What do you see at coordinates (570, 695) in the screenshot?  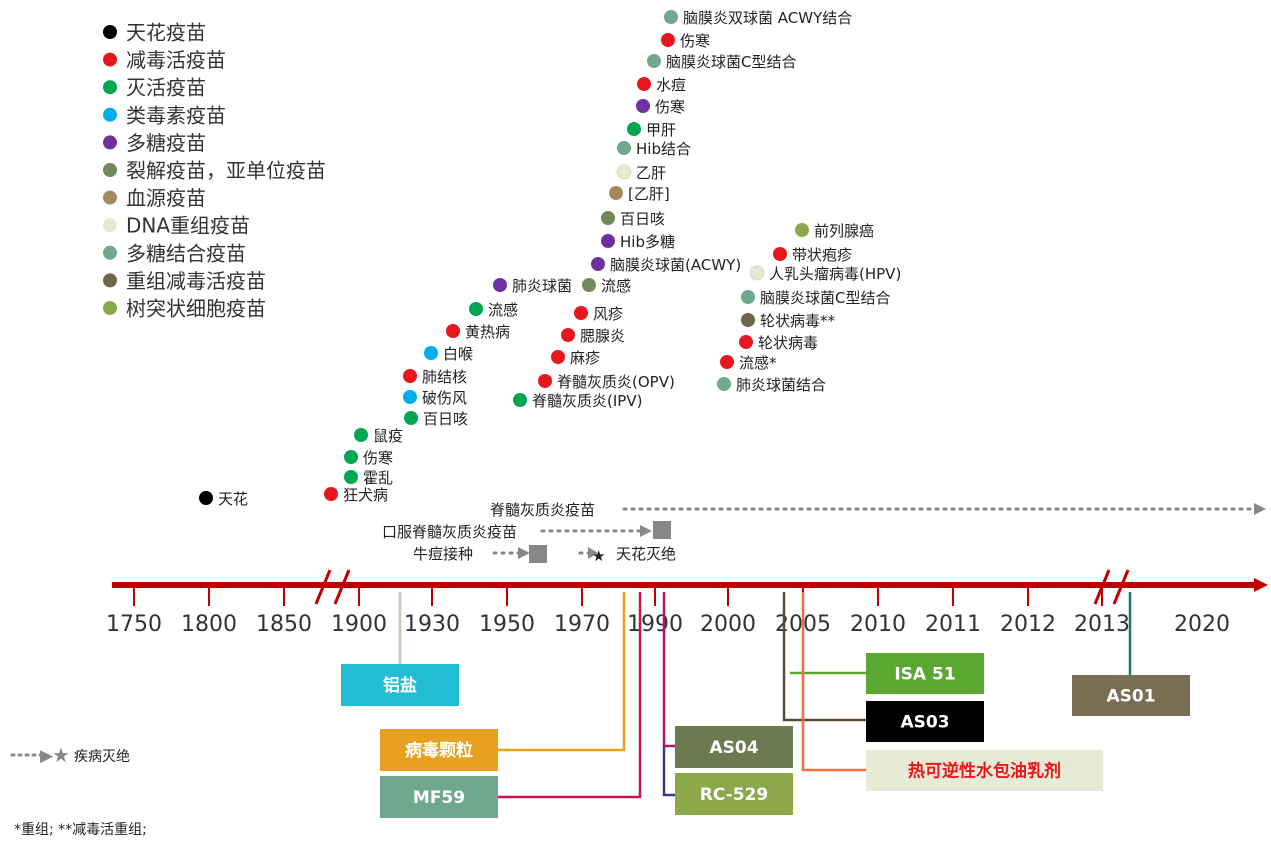 I see `connector-line` at bounding box center [570, 695].